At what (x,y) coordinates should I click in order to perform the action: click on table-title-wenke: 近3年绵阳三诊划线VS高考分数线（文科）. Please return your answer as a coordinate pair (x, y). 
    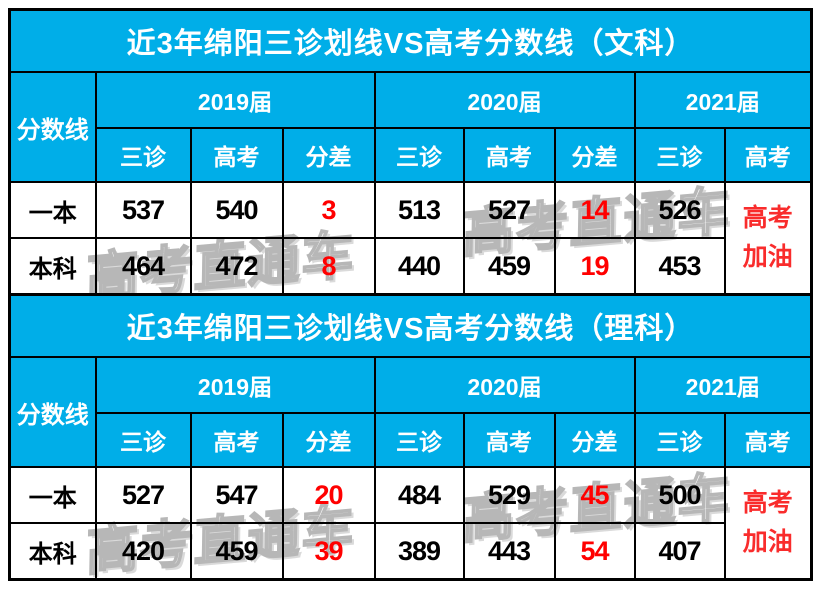
    Looking at the image, I should click on (410, 40).